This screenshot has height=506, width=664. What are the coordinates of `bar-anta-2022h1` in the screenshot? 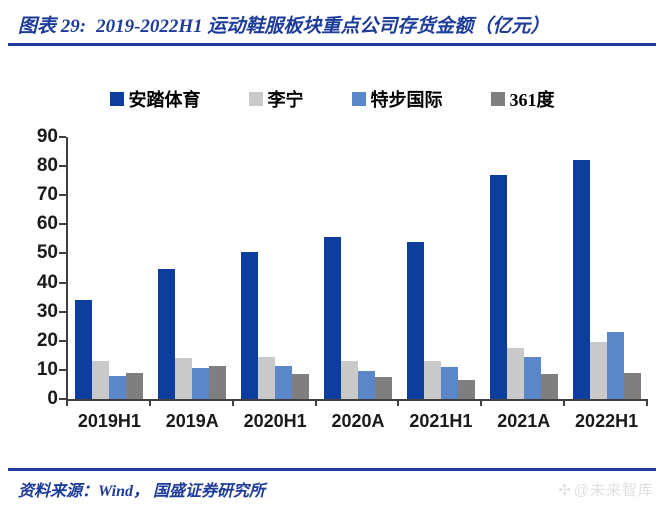 It's located at (581, 279).